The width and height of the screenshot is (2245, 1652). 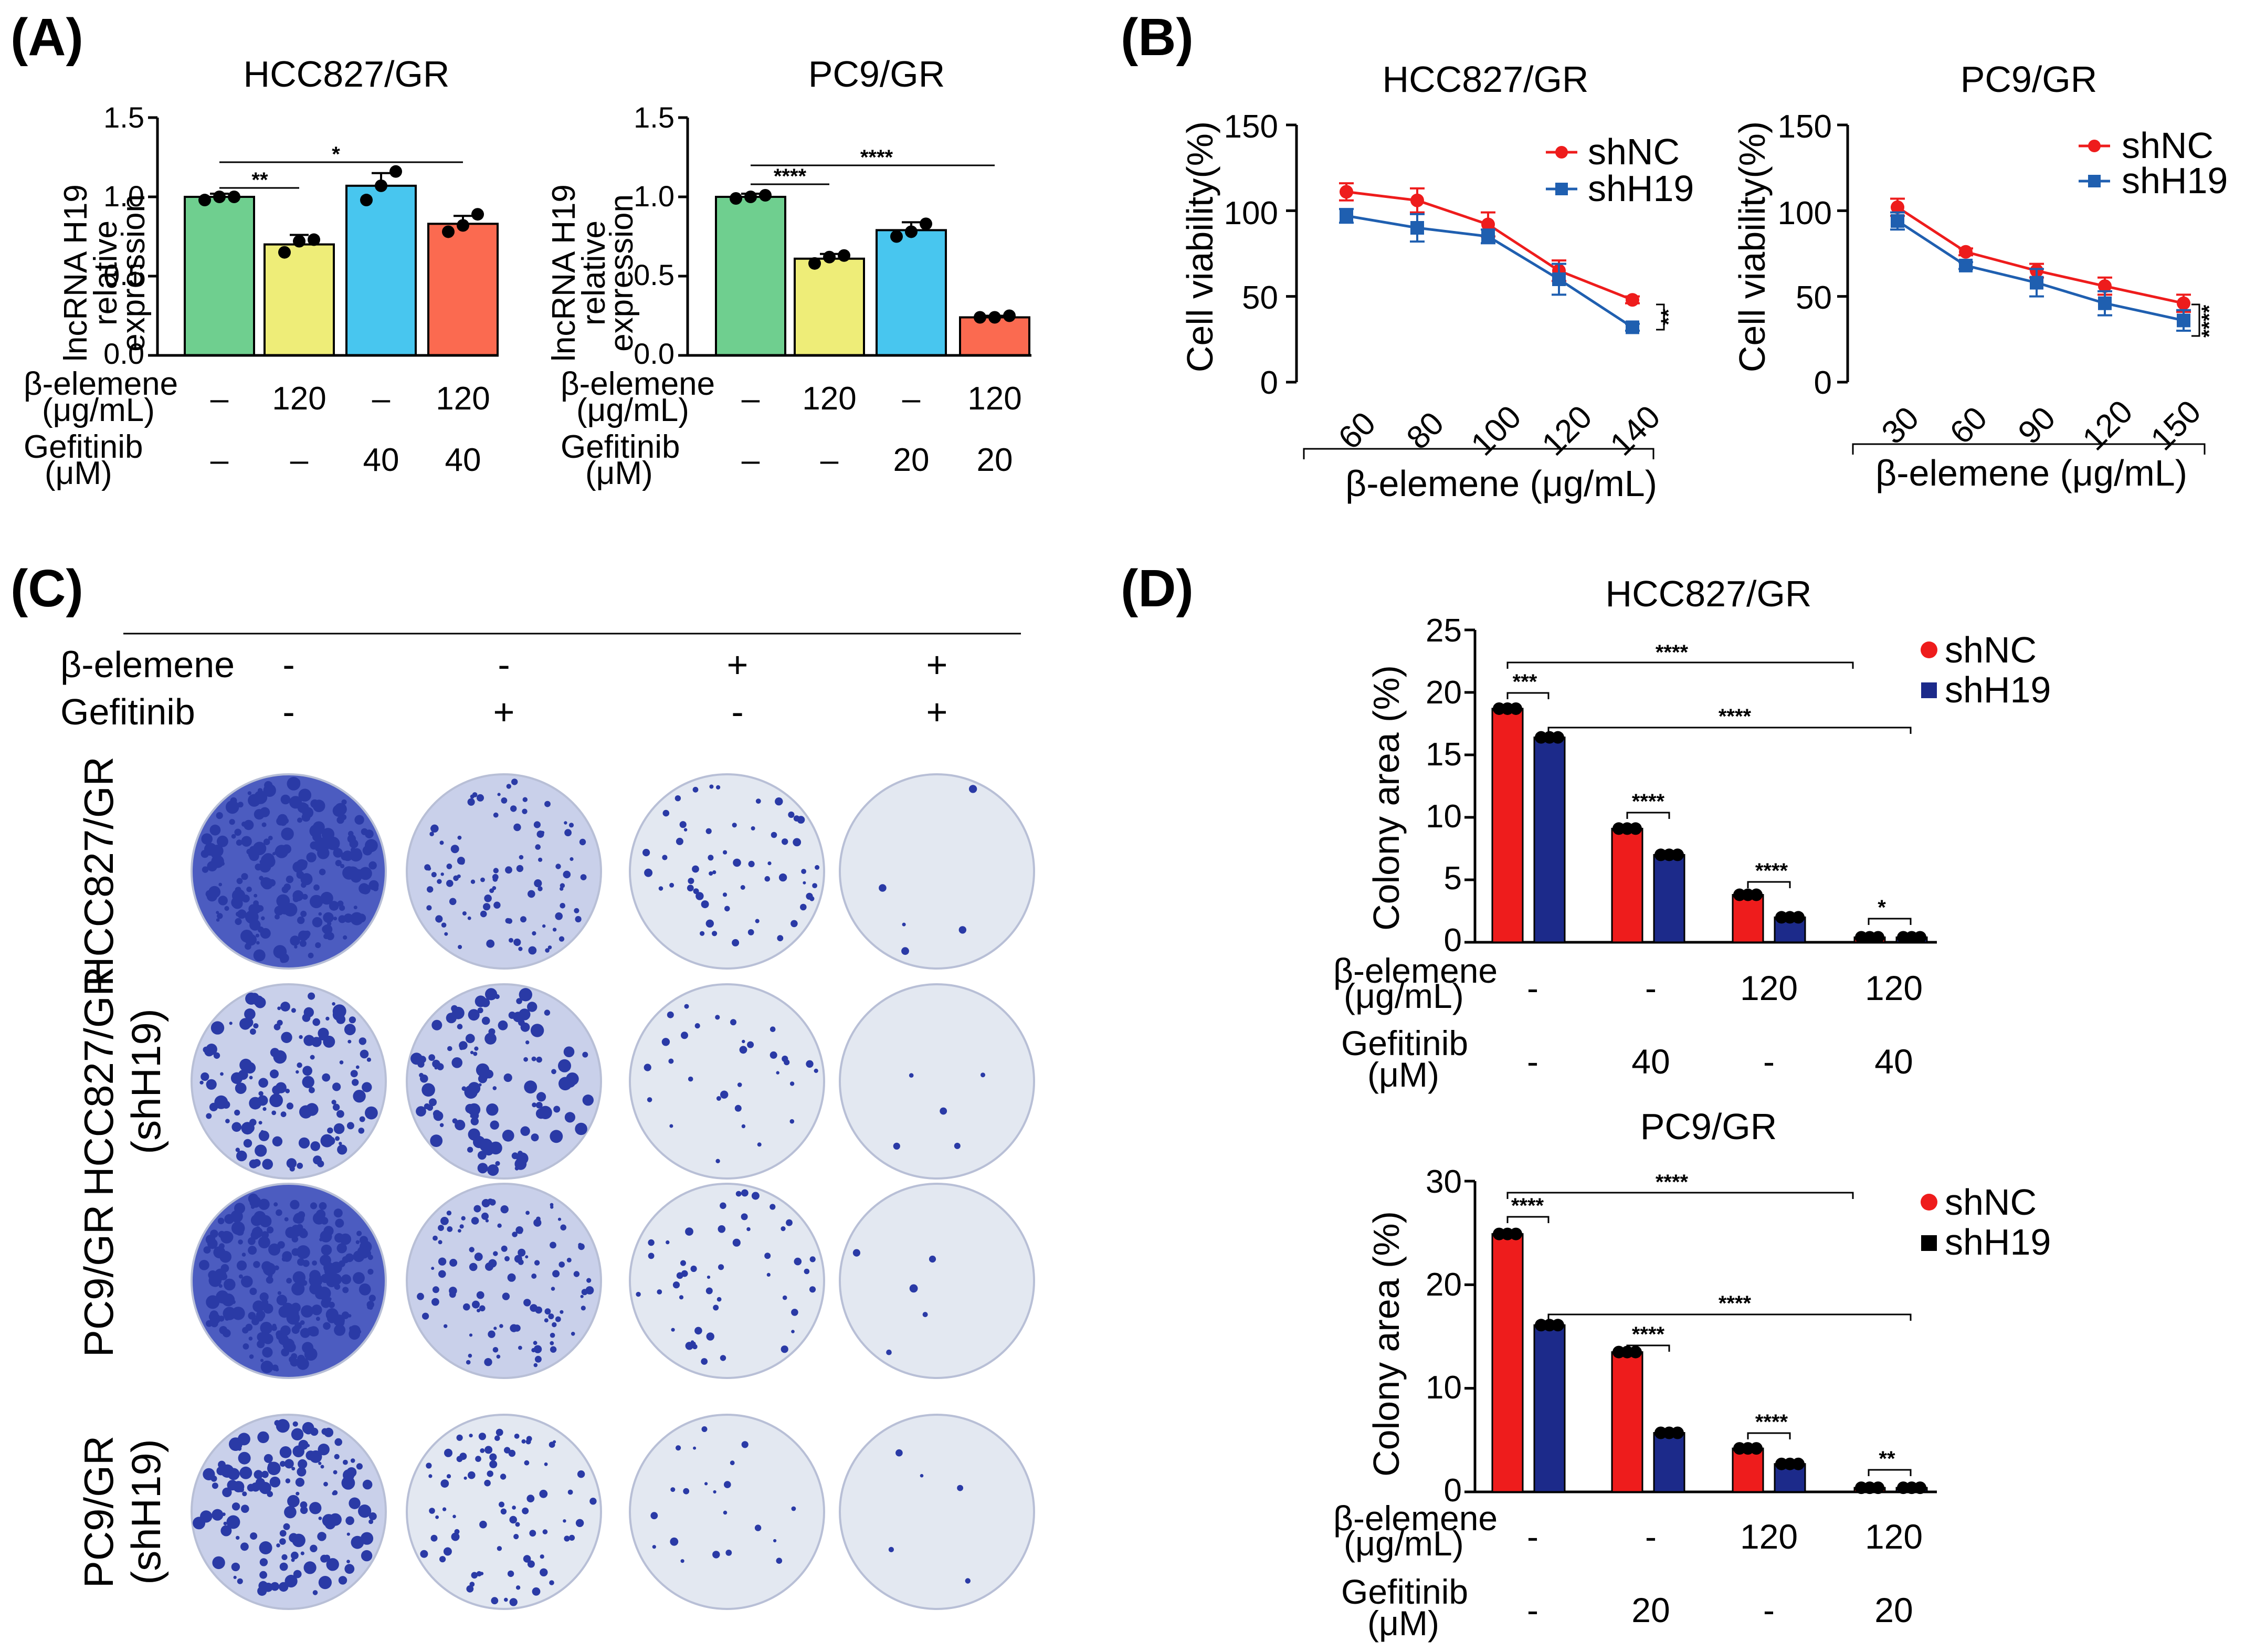 What do you see at coordinates (911, 293) in the screenshot?
I see `a-bar` at bounding box center [911, 293].